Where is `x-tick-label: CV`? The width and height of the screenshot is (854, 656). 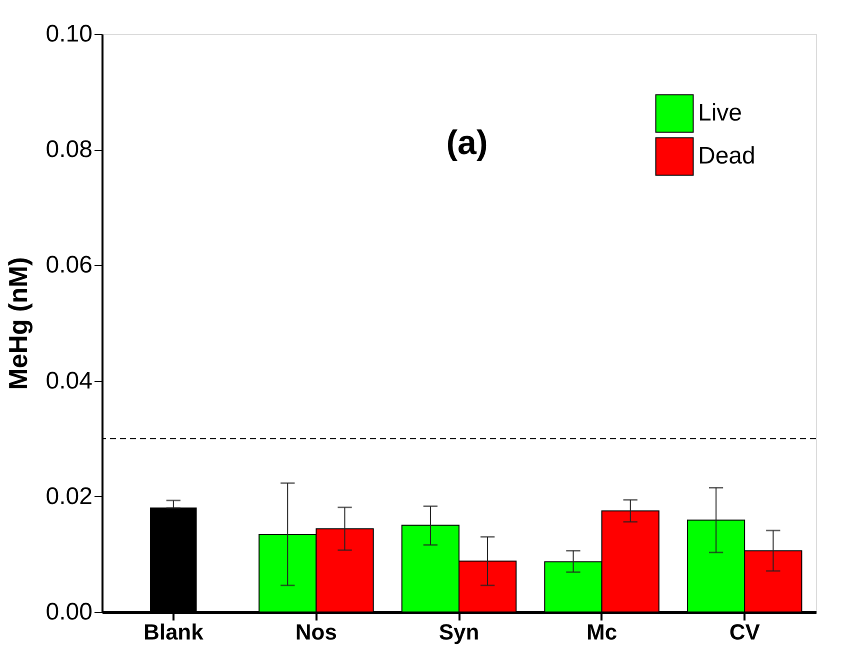
x-tick-label: CV is located at coordinates (744, 632).